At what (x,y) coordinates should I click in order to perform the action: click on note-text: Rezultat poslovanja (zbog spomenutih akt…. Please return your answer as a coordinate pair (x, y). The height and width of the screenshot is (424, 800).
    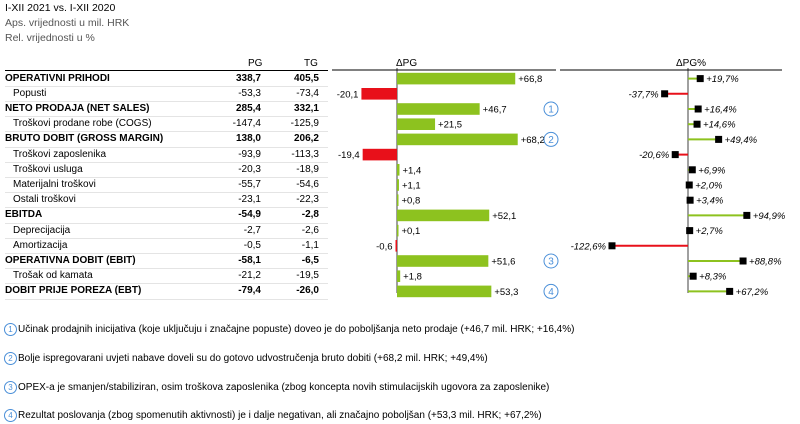
    Looking at the image, I should click on (280, 416).